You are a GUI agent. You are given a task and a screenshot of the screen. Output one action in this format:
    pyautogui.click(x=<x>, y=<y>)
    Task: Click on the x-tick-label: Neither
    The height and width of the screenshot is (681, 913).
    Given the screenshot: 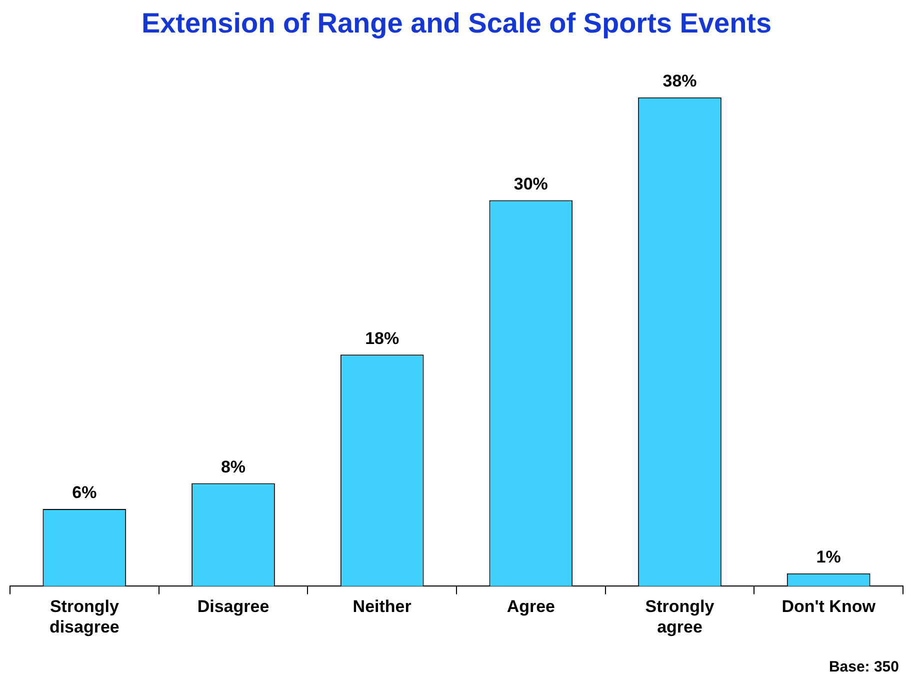 What is the action you would take?
    pyautogui.click(x=382, y=606)
    